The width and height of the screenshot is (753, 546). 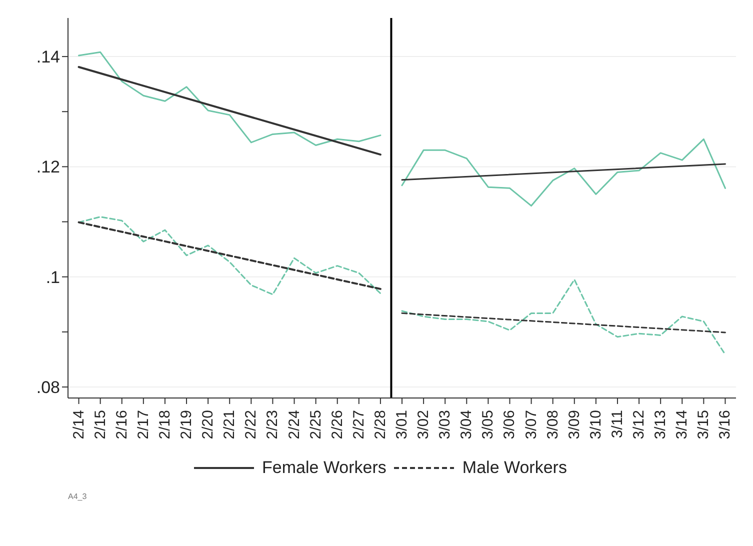 I want to click on x-tick-label: 2/21, so click(x=229, y=425).